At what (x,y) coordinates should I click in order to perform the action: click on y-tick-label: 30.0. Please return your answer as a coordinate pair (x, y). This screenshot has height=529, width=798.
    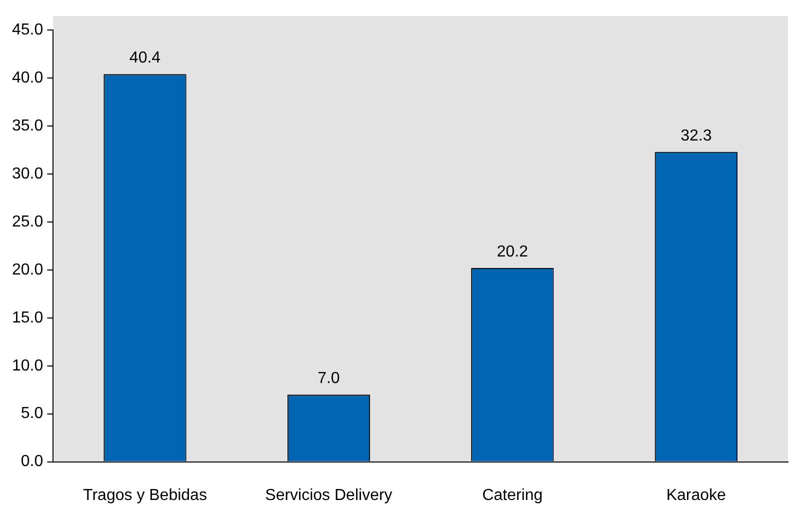
    Looking at the image, I should click on (28, 173).